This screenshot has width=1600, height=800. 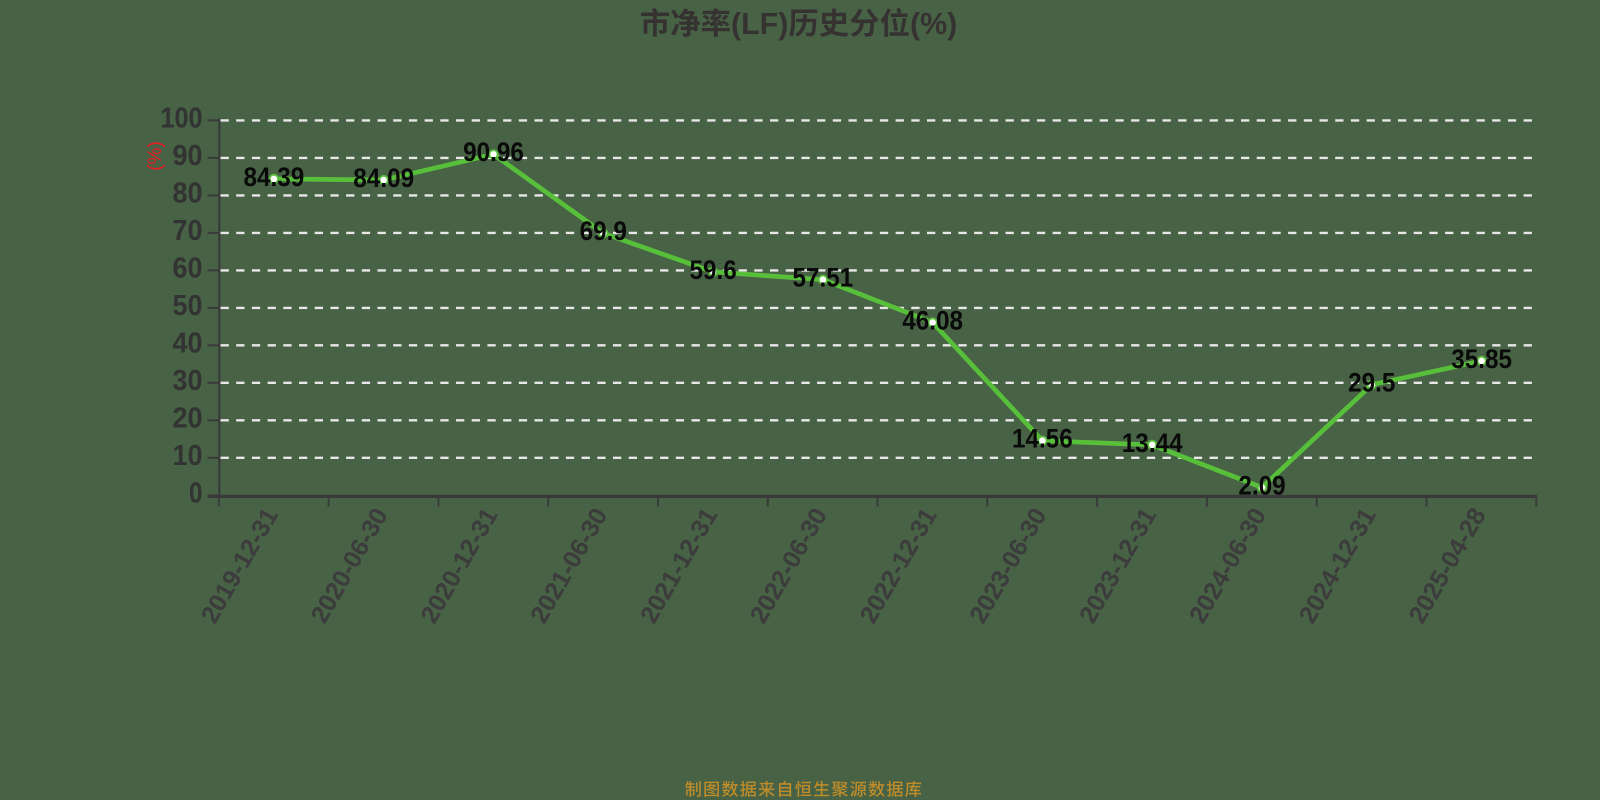 What do you see at coordinates (188, 456) in the screenshot?
I see `svg-text: 10` at bounding box center [188, 456].